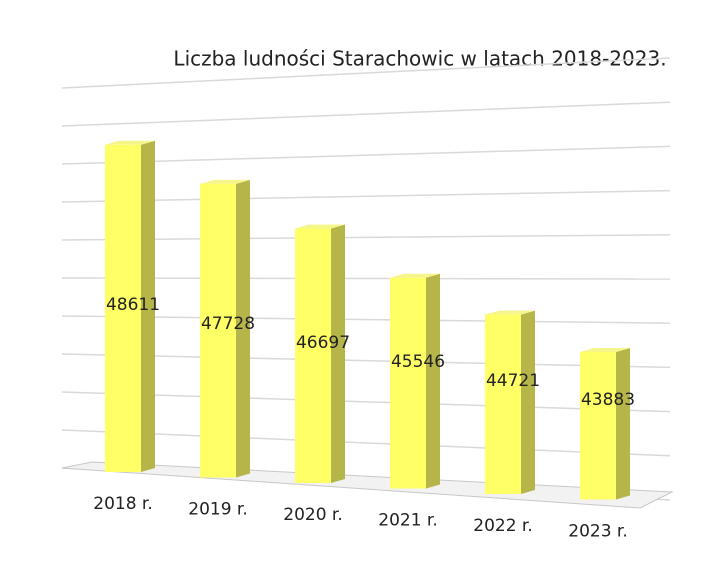  What do you see at coordinates (408, 521) in the screenshot?
I see `x-tick-label: 2021 r.` at bounding box center [408, 521].